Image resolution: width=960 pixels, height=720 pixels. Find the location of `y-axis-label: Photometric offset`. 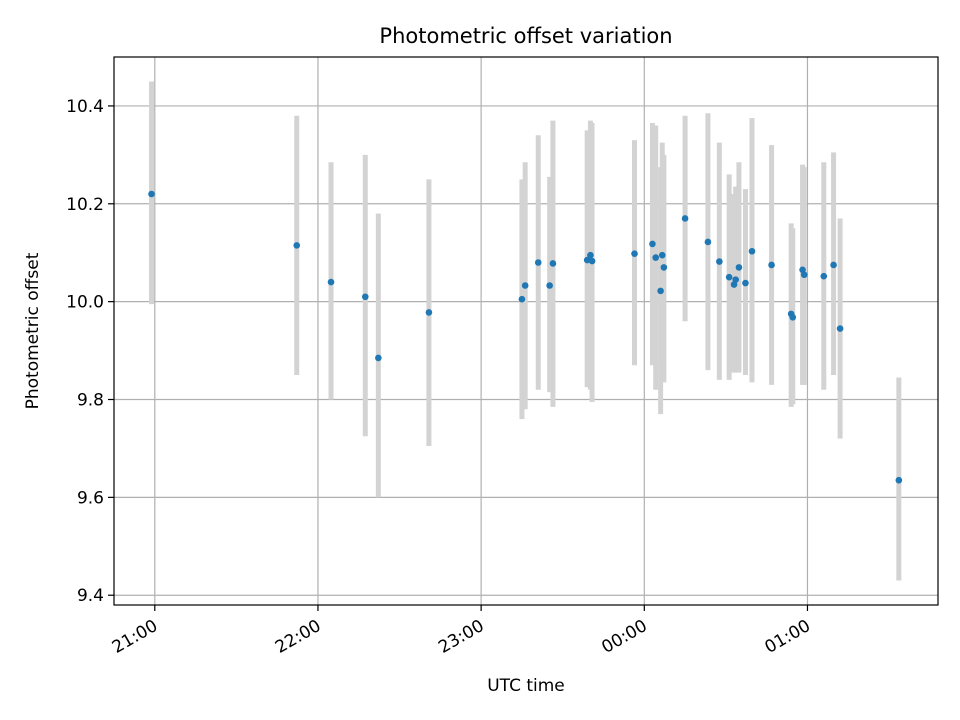

y-axis-label: Photometric offset is located at coordinates (33, 330).